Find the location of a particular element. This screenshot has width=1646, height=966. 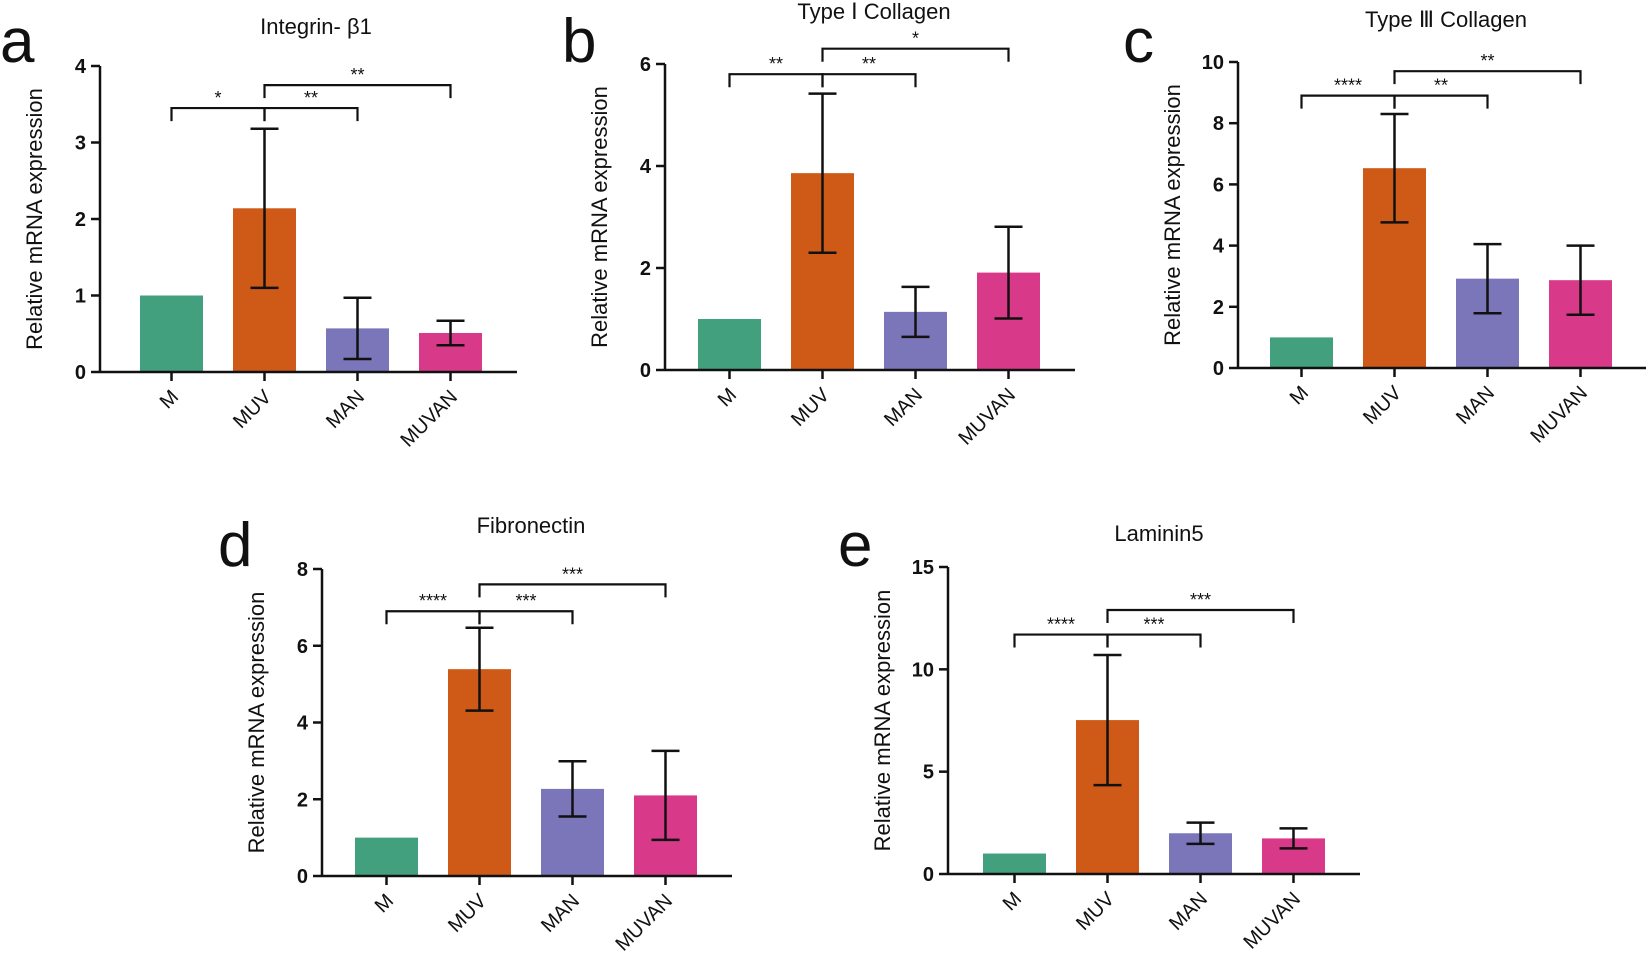

y-tick-label: 15 is located at coordinates (923, 568).